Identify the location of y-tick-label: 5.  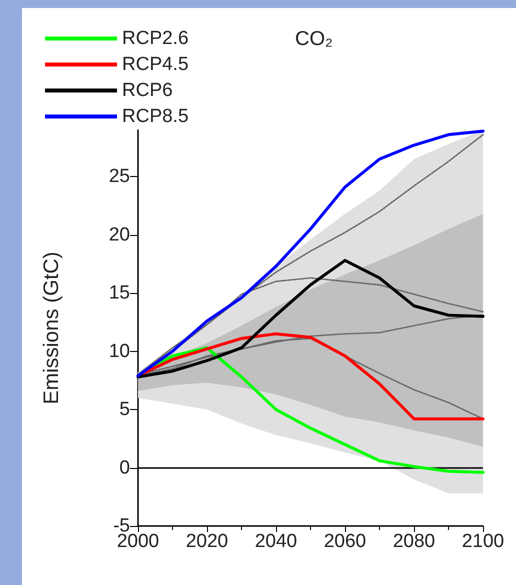
(124, 409).